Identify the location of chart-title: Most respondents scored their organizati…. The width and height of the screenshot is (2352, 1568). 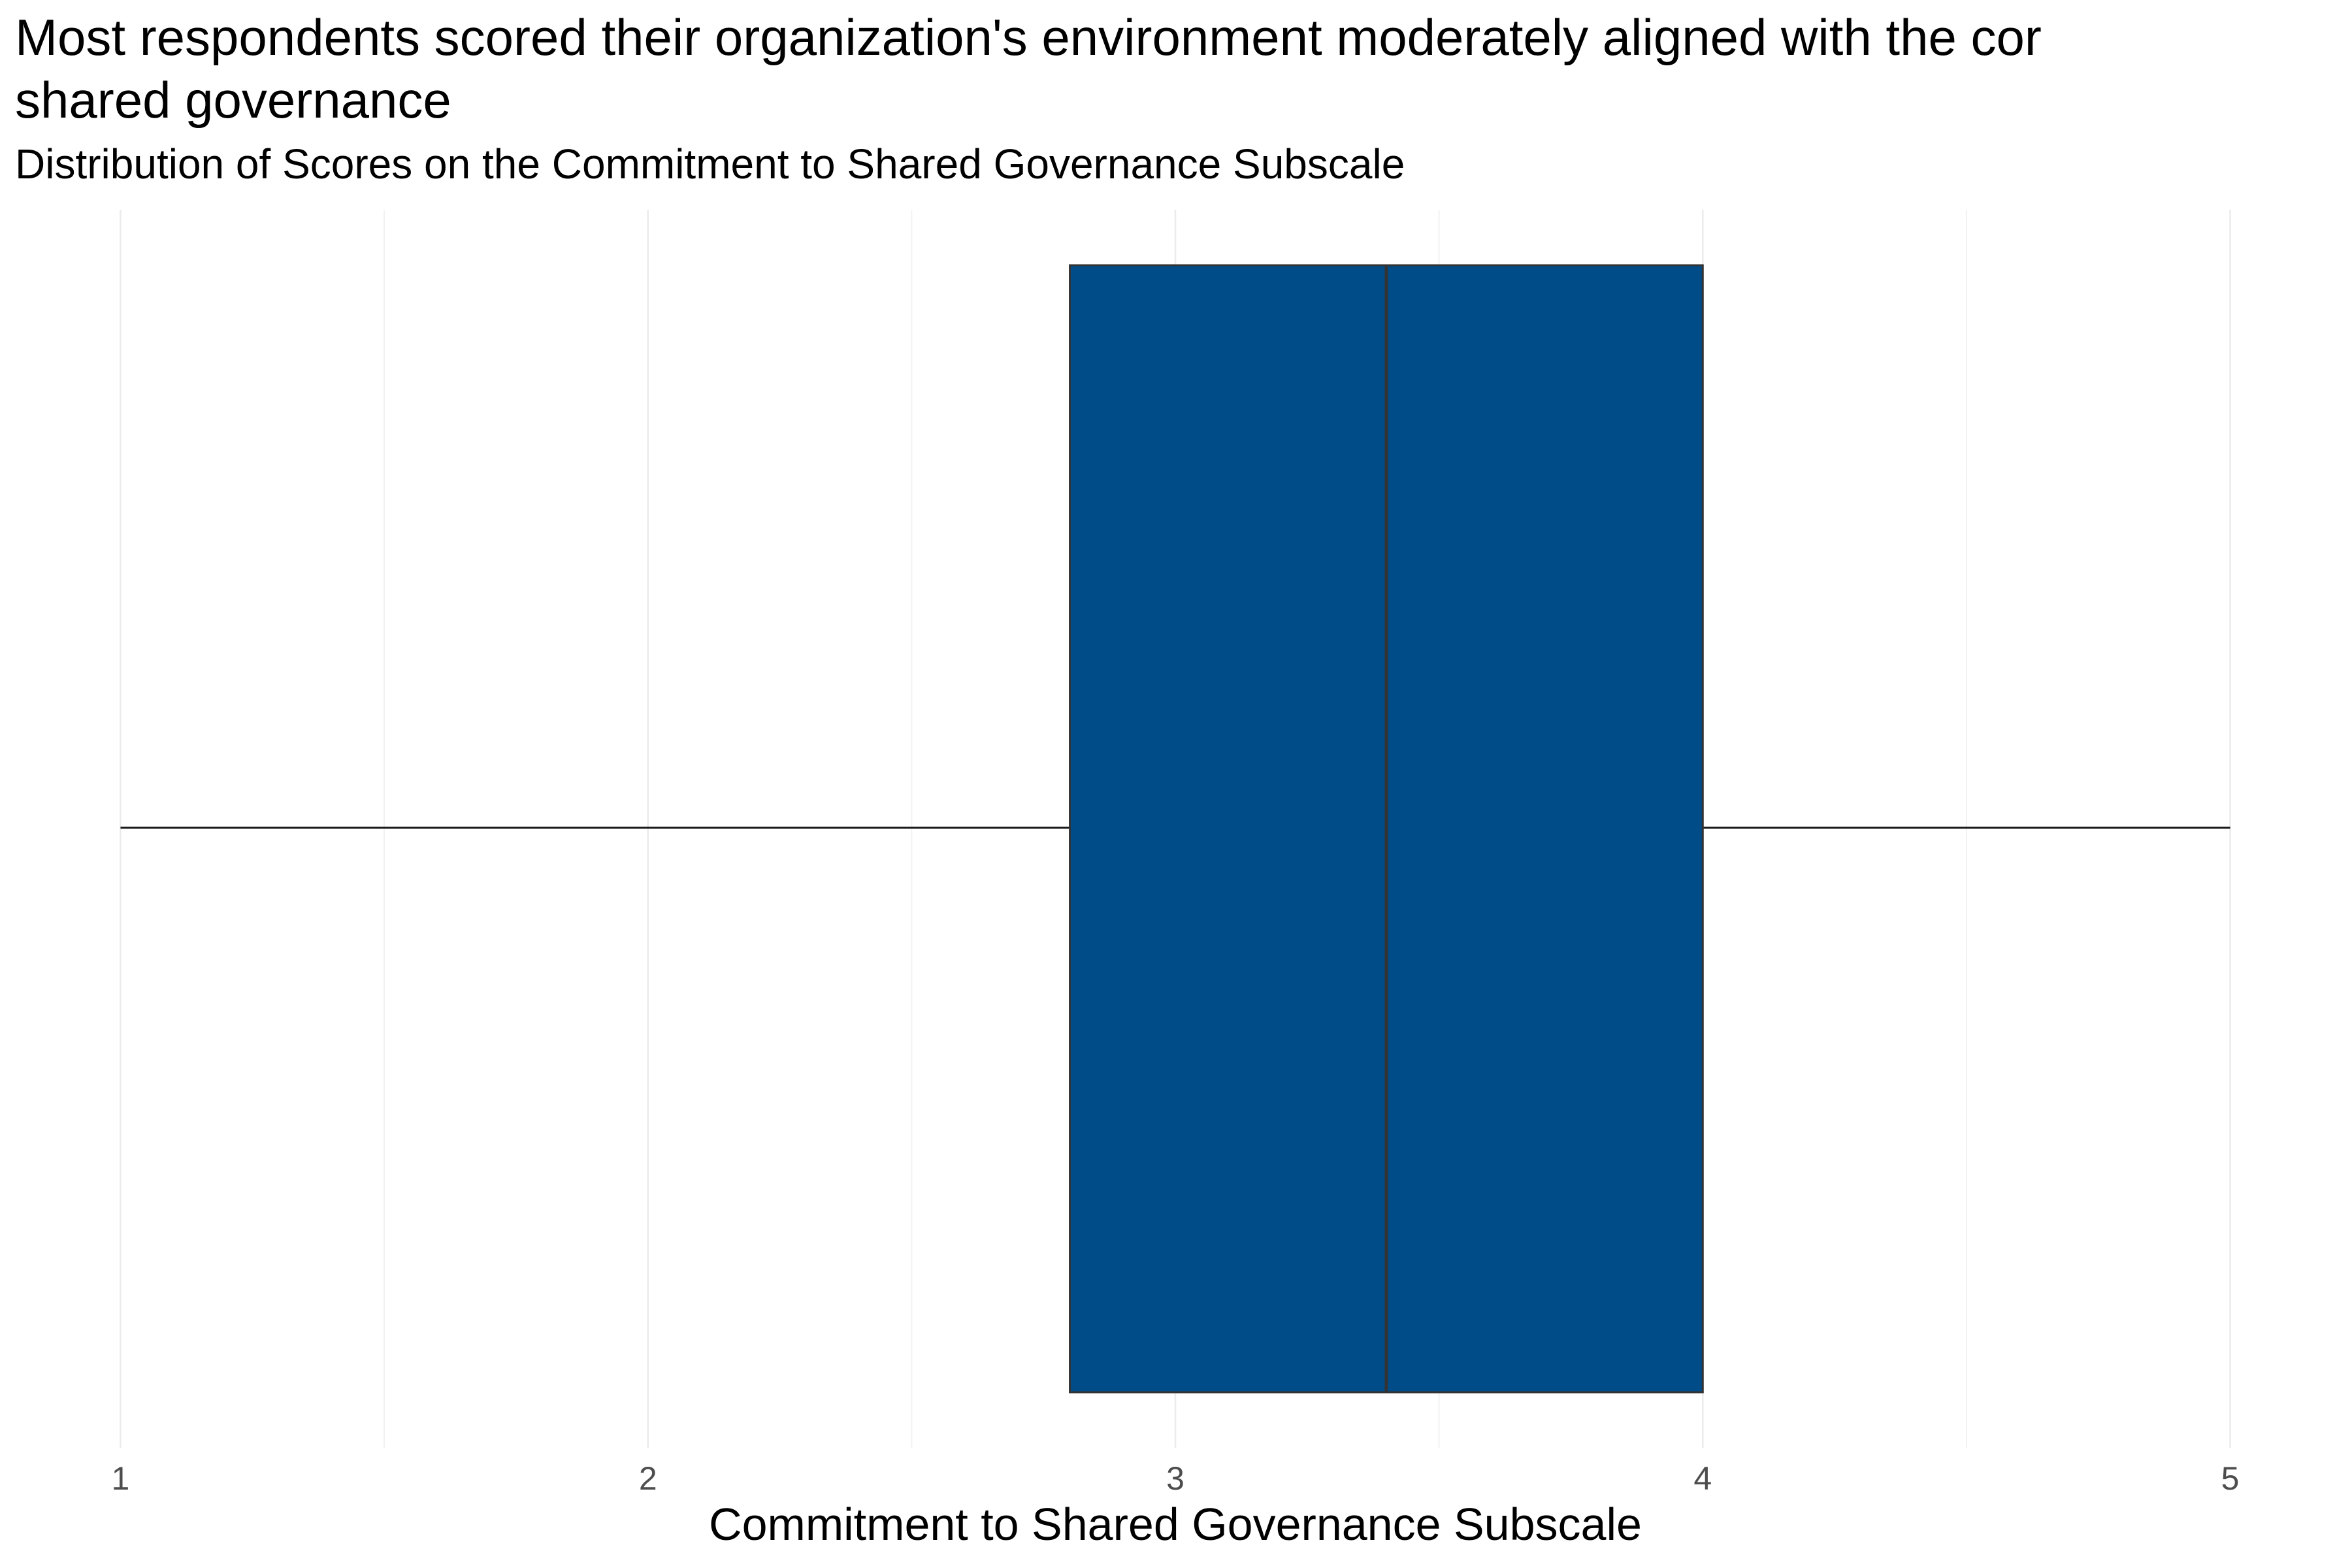
(1028, 37).